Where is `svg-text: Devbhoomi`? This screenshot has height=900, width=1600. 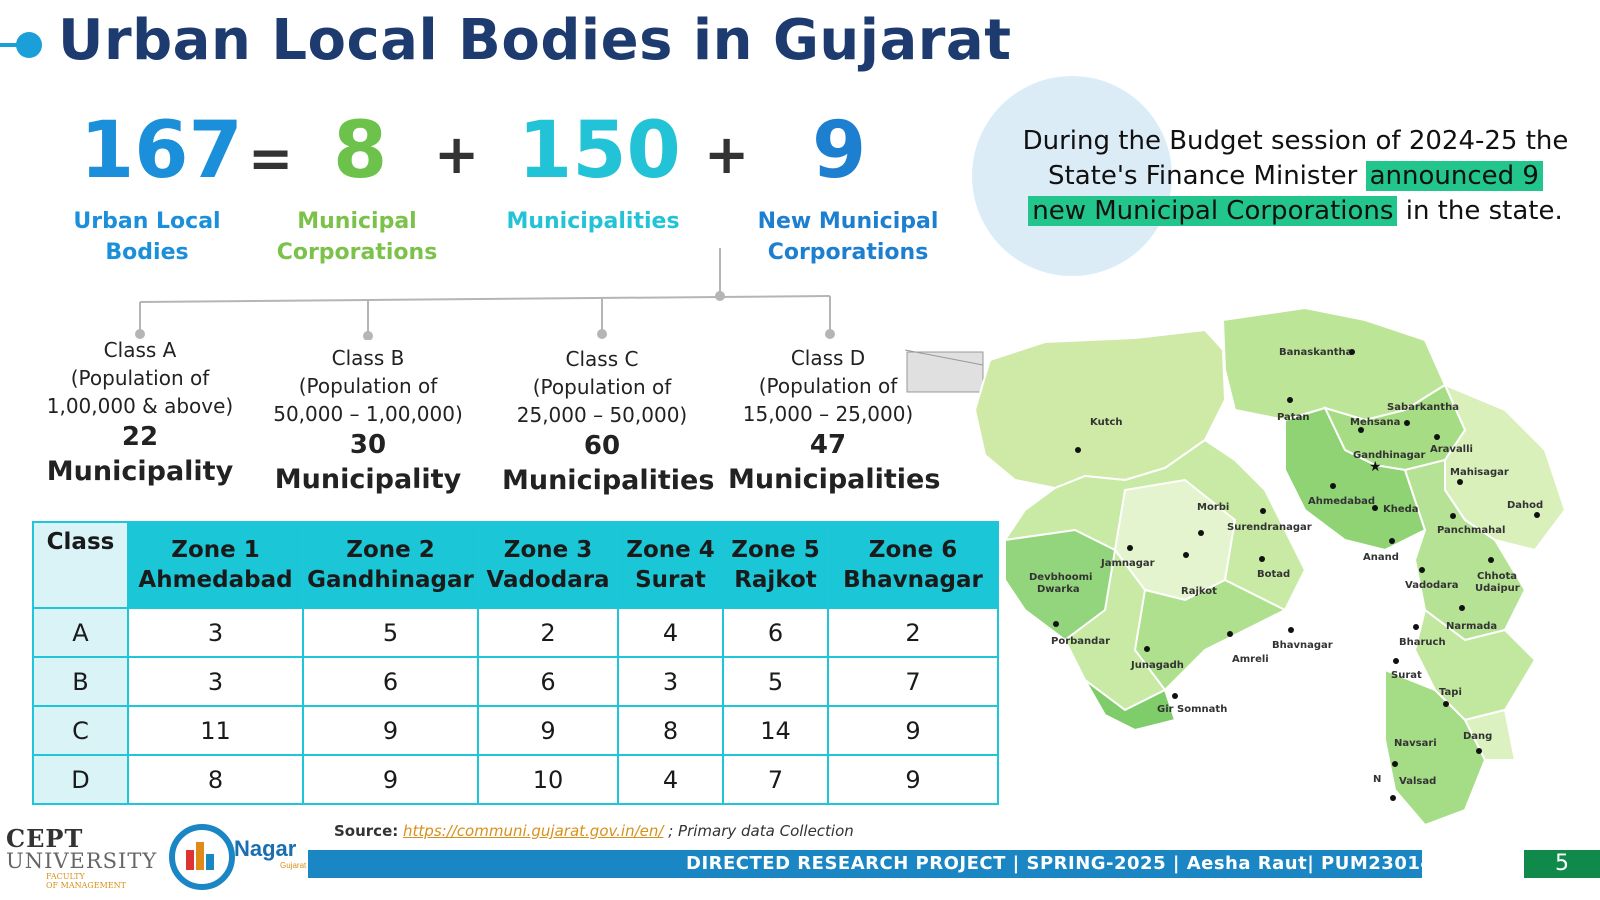
svg-text: Devbhoomi is located at coordinates (1060, 577).